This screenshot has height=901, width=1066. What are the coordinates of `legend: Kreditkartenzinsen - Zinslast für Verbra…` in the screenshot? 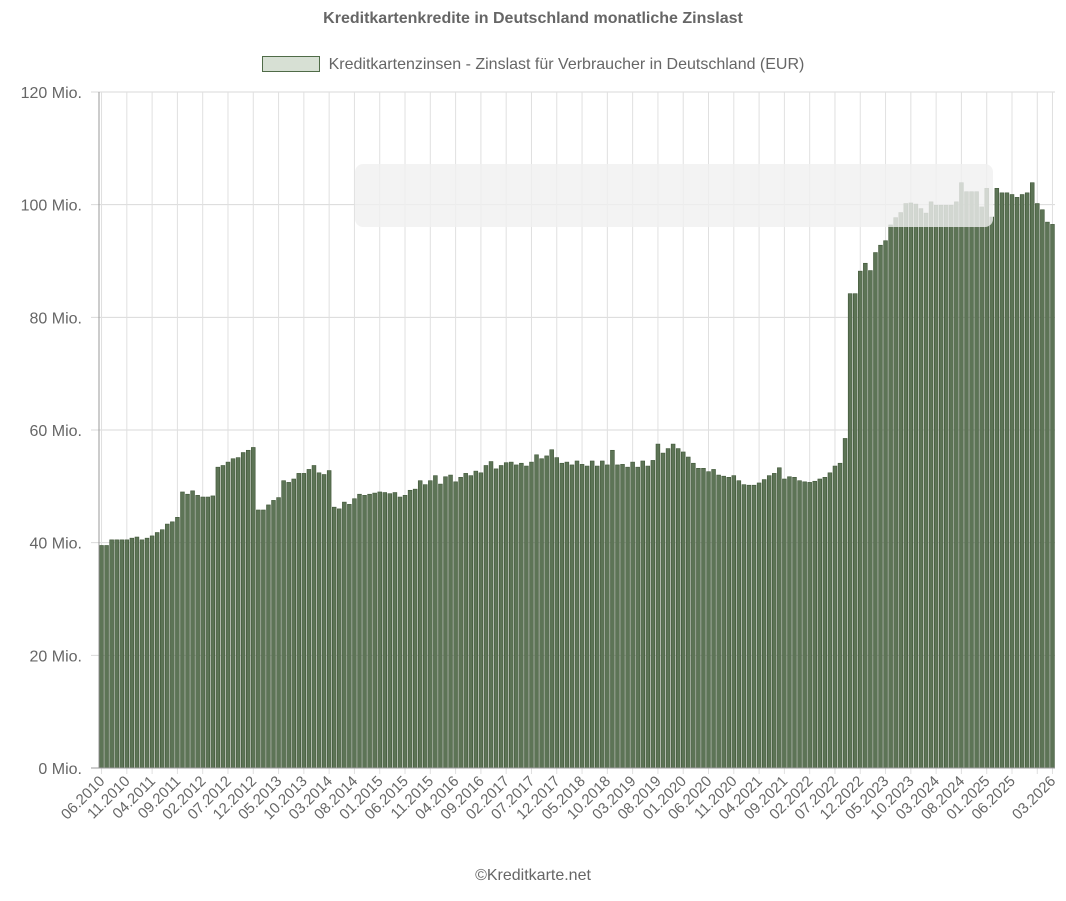 It's located at (533, 65).